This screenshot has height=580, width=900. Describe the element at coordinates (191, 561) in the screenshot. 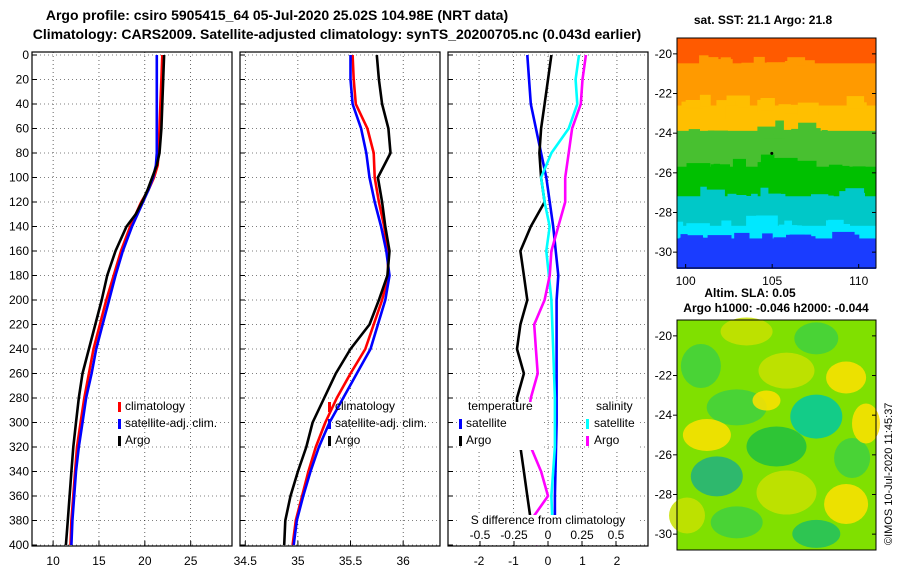

I see `x-tick-label: 25` at that location.